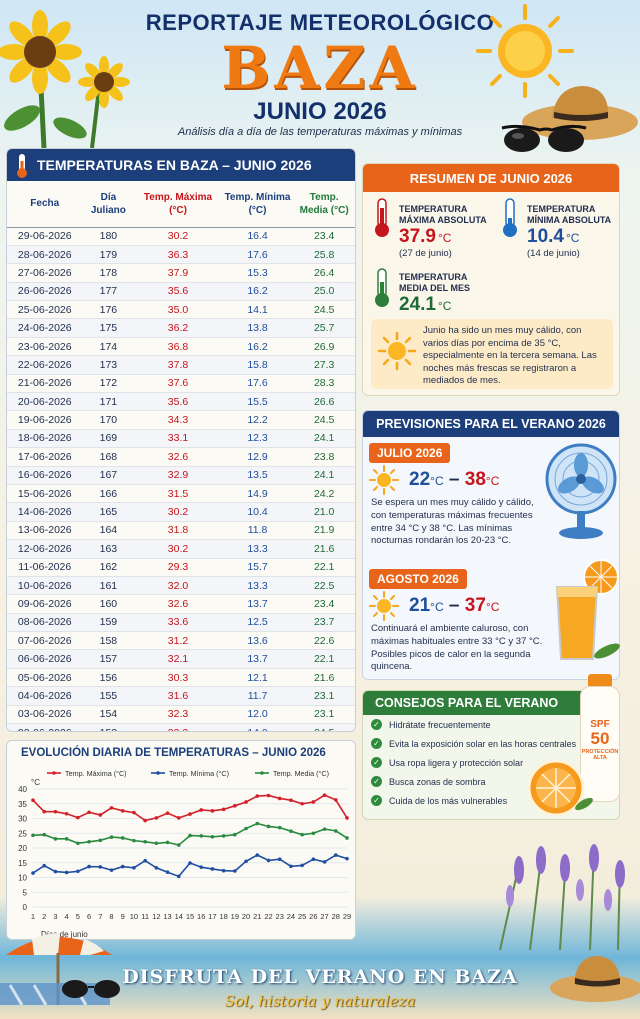 The height and width of the screenshot is (1019, 640). I want to click on cell-temp-mean: 23.7, so click(324, 623).